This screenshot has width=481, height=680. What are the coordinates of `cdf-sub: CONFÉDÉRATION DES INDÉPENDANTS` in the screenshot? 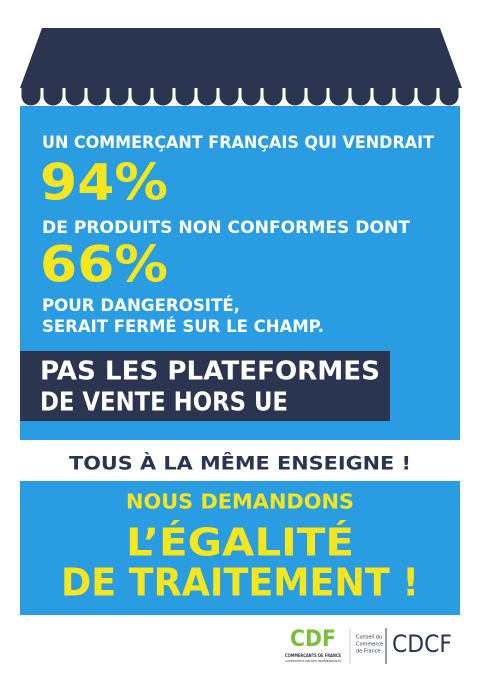 It's located at (313, 660).